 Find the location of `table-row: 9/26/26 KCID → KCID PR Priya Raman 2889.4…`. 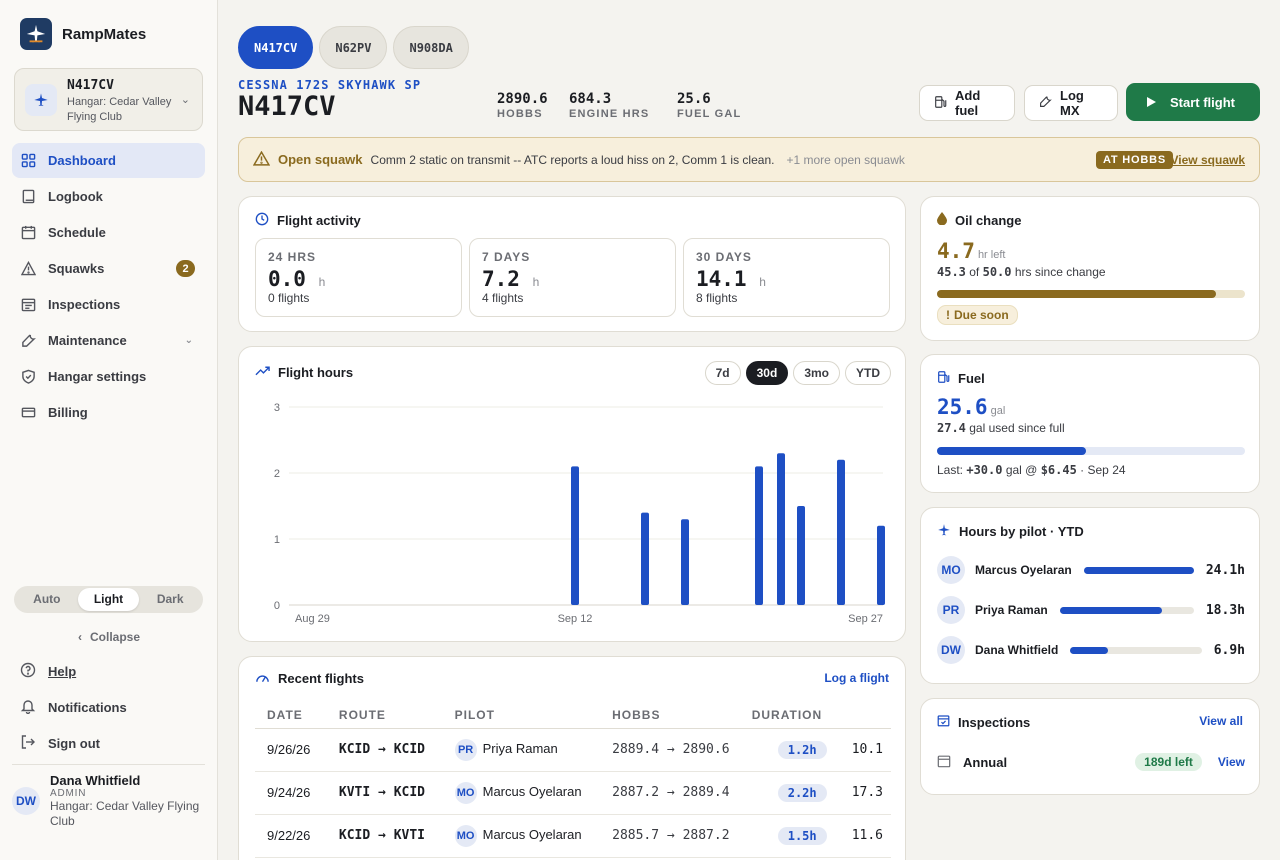

table-row: 9/26/26 KCID → KCID PR Priya Raman 2889.4… is located at coordinates (573, 750).